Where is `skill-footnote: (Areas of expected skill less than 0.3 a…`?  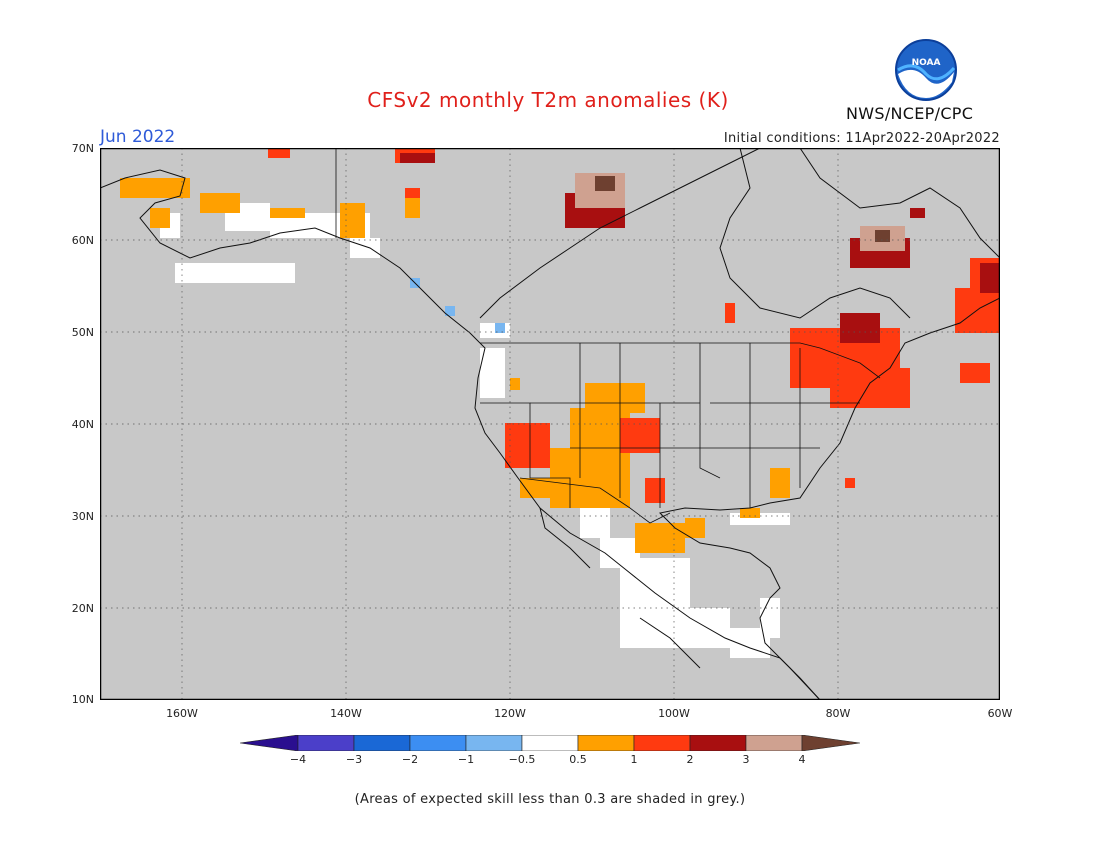 skill-footnote: (Areas of expected skill less than 0.3 a… is located at coordinates (550, 799).